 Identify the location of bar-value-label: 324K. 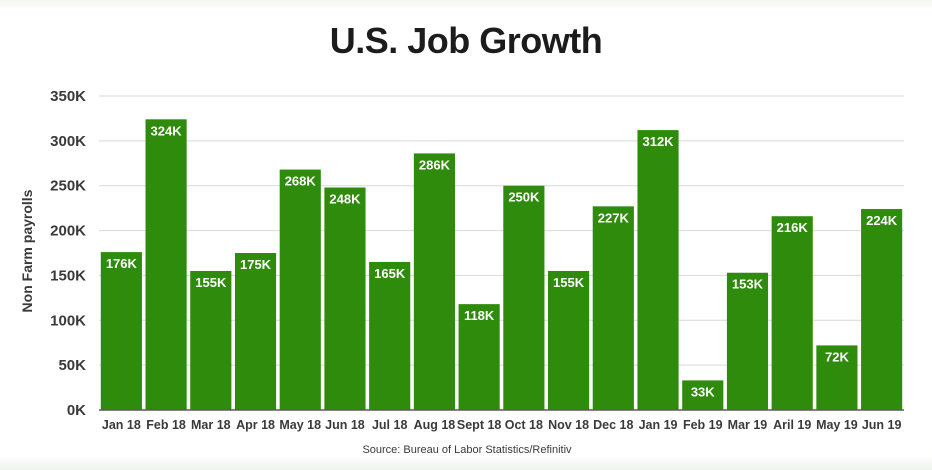
(167, 130).